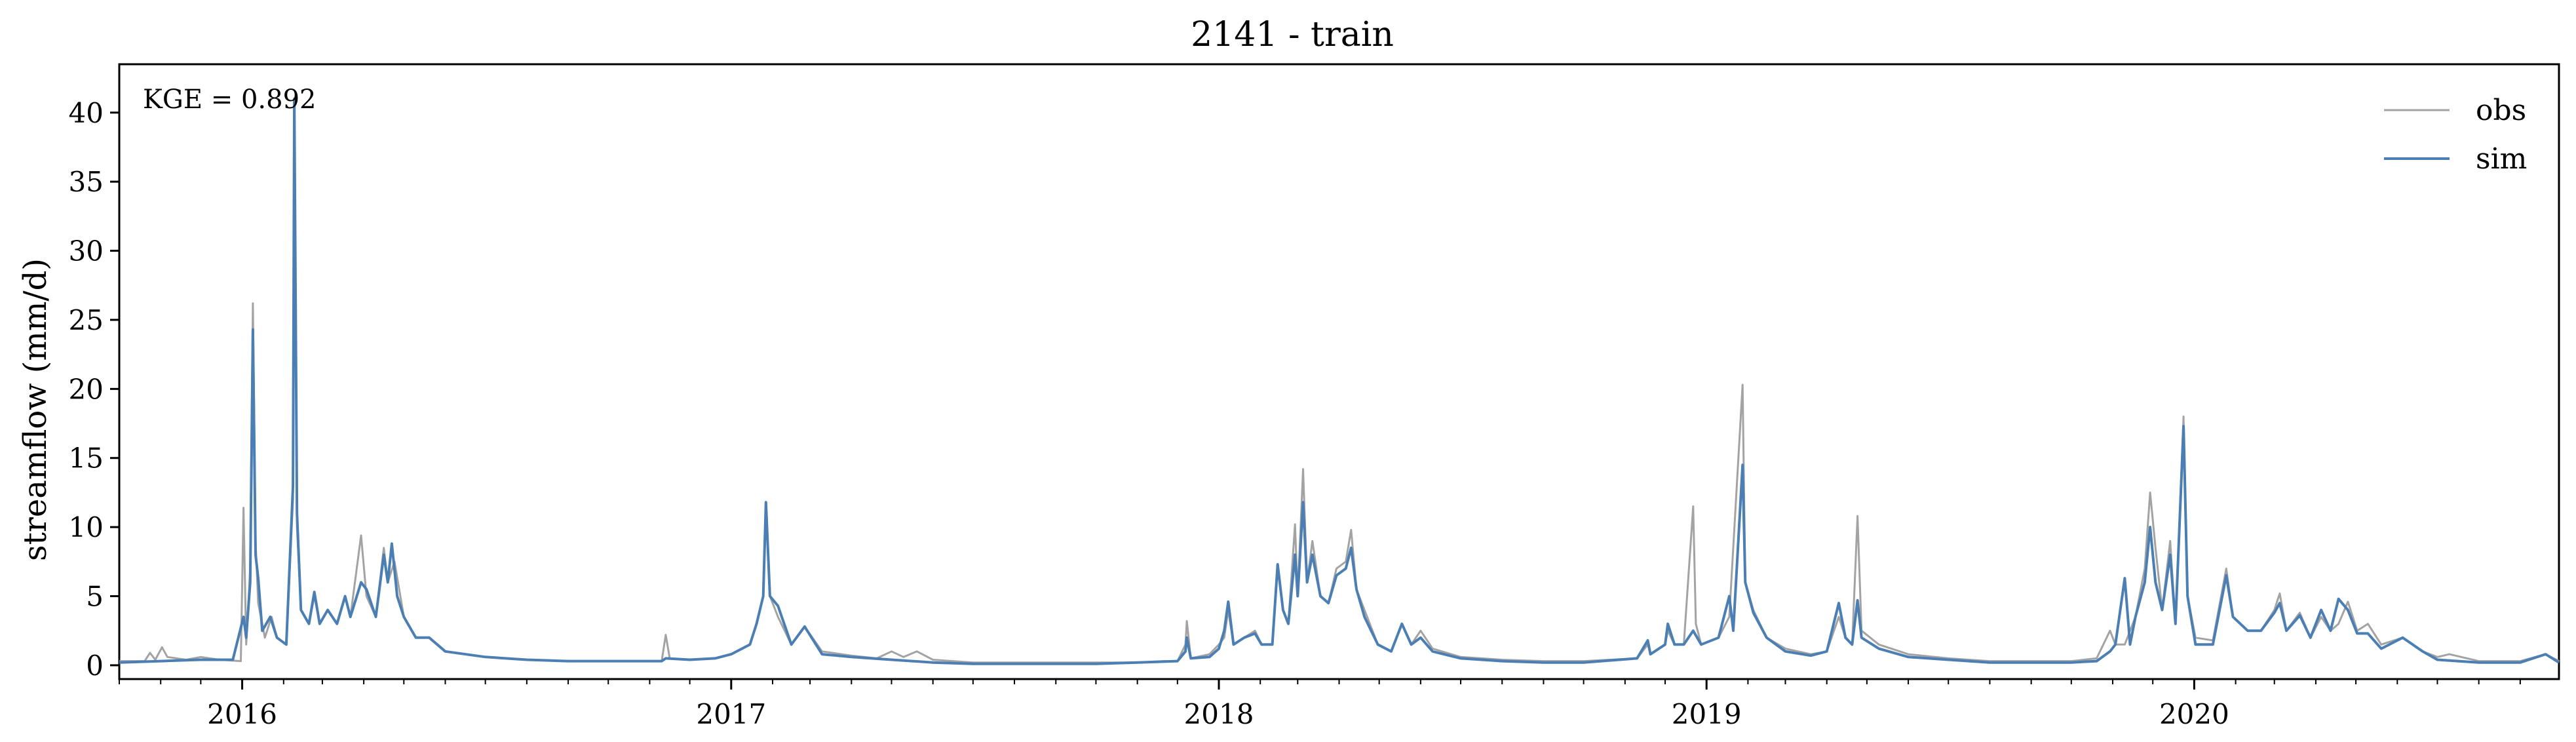 The height and width of the screenshot is (742, 2576). Describe the element at coordinates (86, 320) in the screenshot. I see `y-tick-label: 25` at that location.